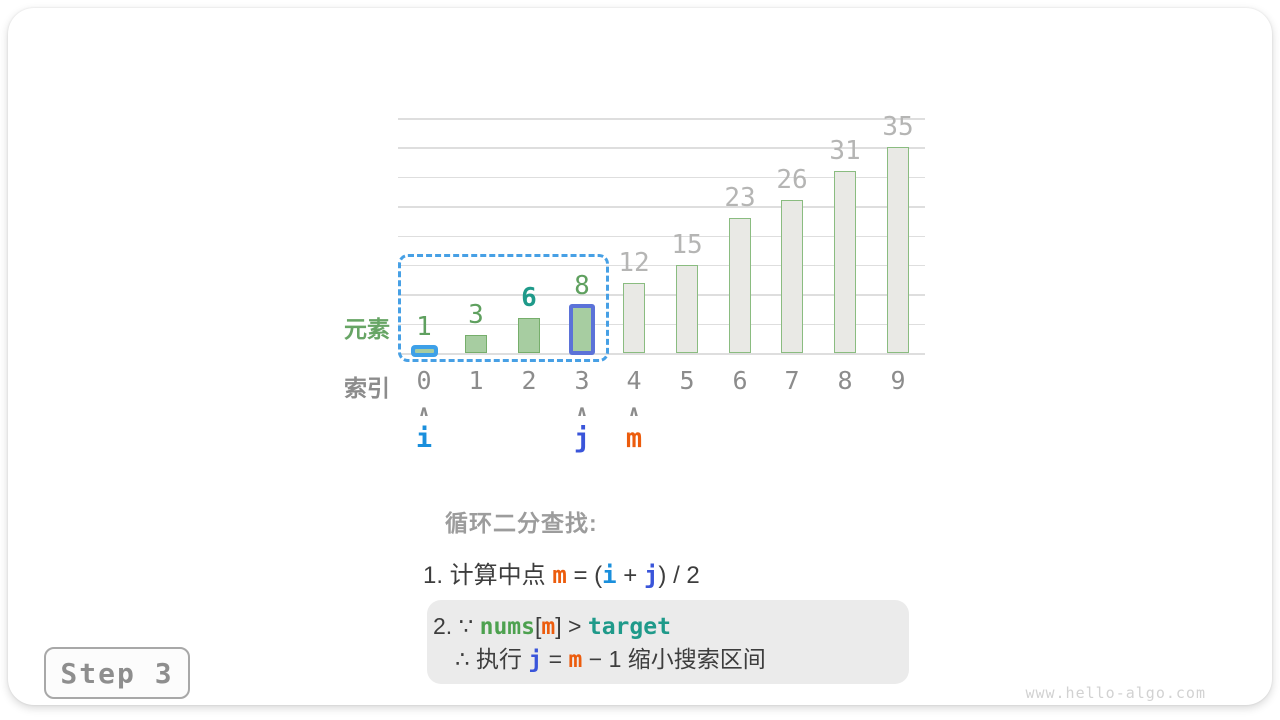 This screenshot has height=720, width=1280. Describe the element at coordinates (674, 659) in the screenshot. I see `caption-text-segment: − 1 缩小搜索区间` at that location.